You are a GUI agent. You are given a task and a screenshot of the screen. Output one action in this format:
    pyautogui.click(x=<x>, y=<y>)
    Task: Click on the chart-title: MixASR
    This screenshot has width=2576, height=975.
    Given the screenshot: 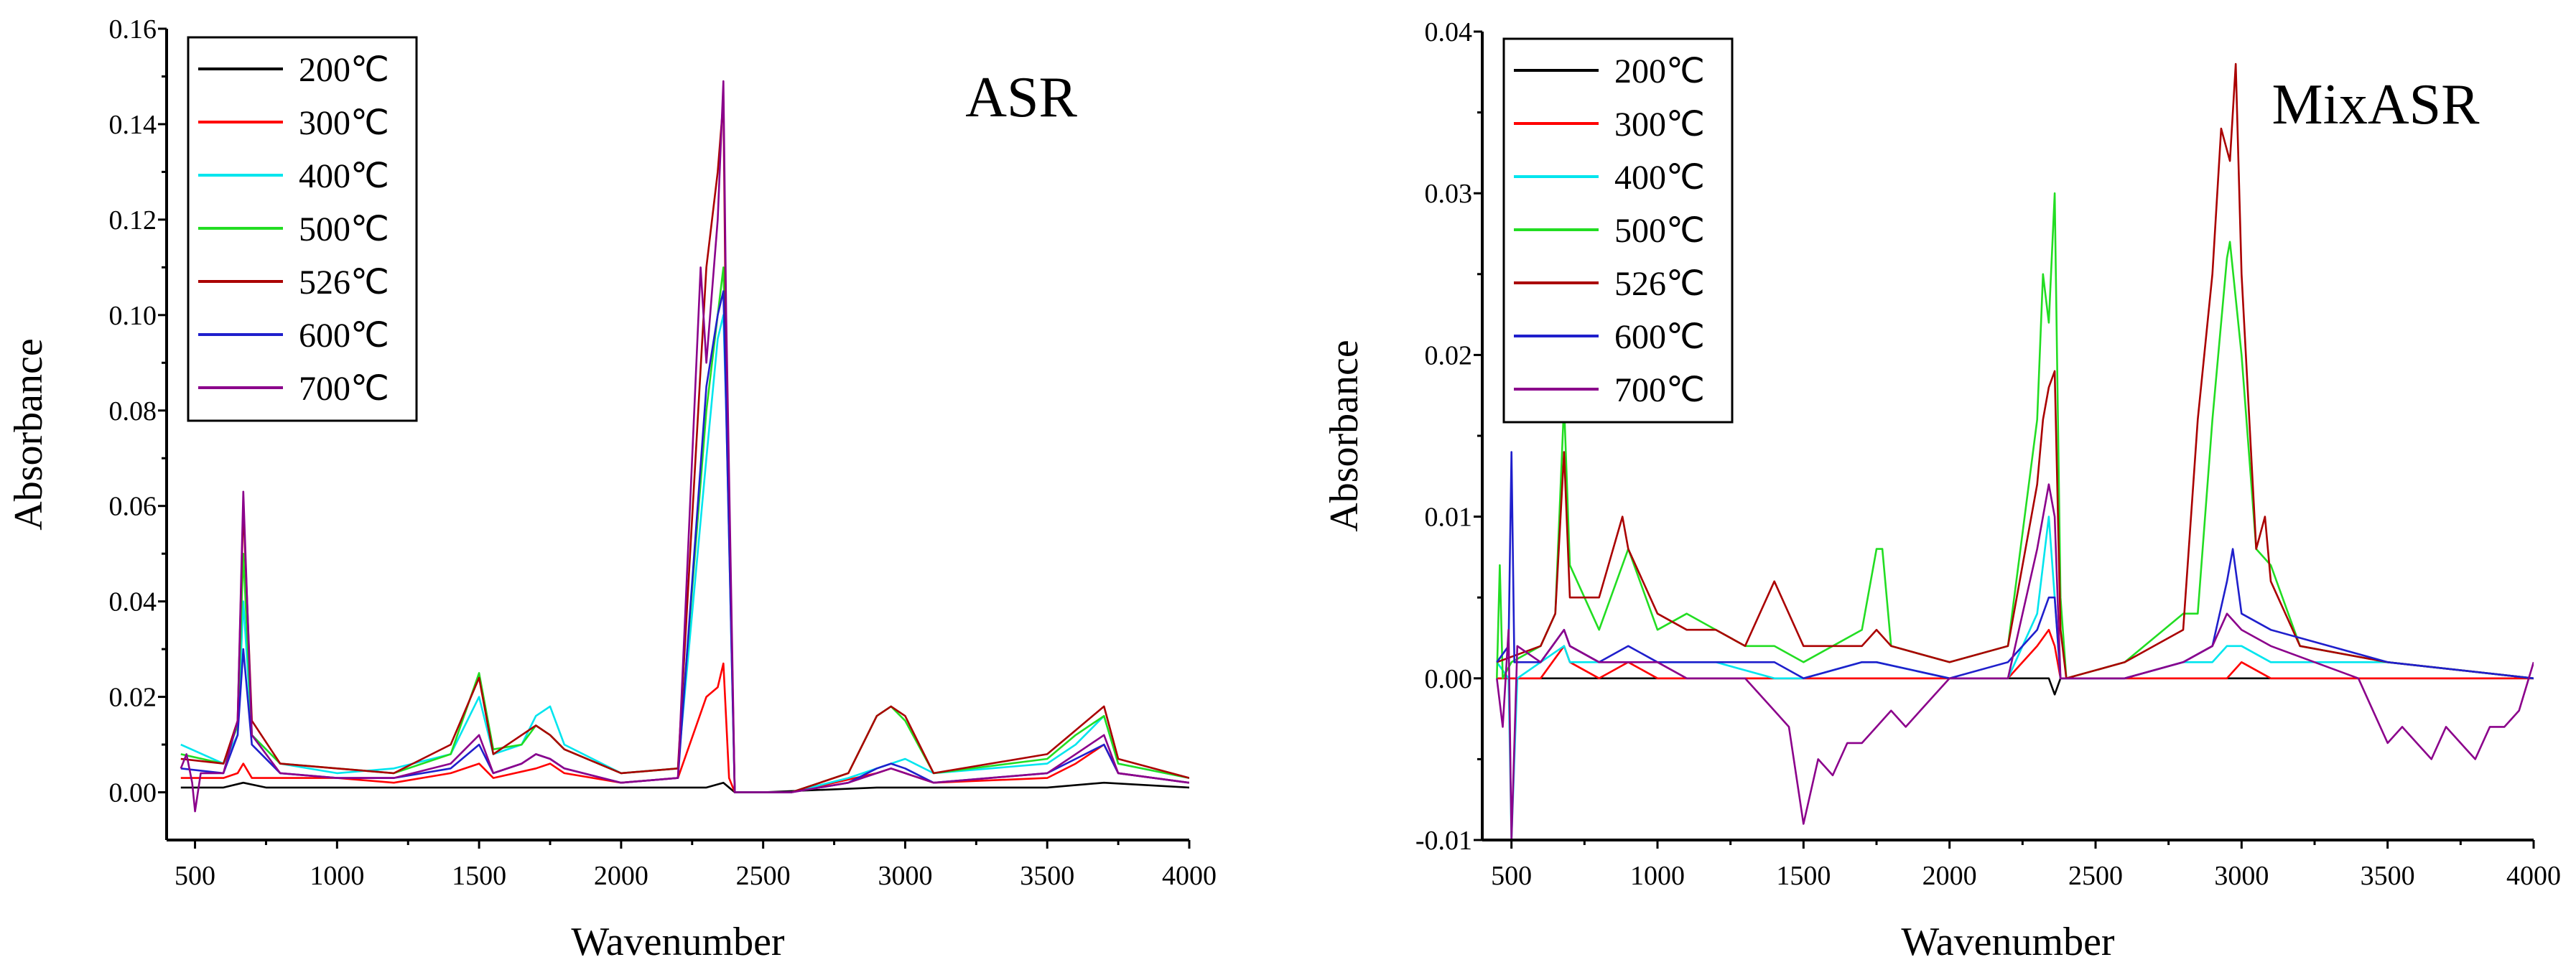 What is the action you would take?
    pyautogui.click(x=2376, y=105)
    